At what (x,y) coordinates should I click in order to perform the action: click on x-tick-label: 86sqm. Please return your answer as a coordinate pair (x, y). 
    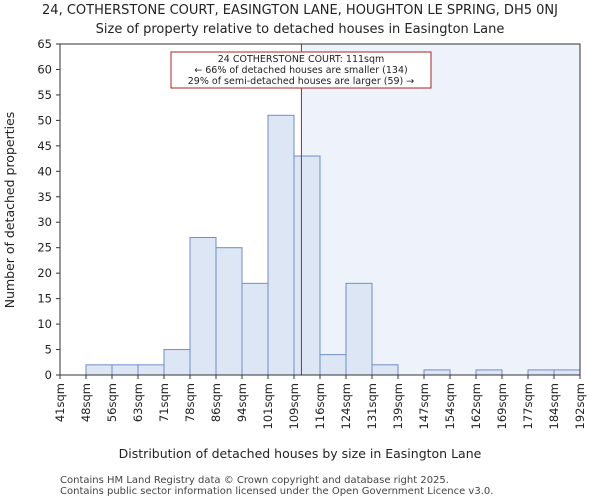
    Looking at the image, I should click on (216, 402).